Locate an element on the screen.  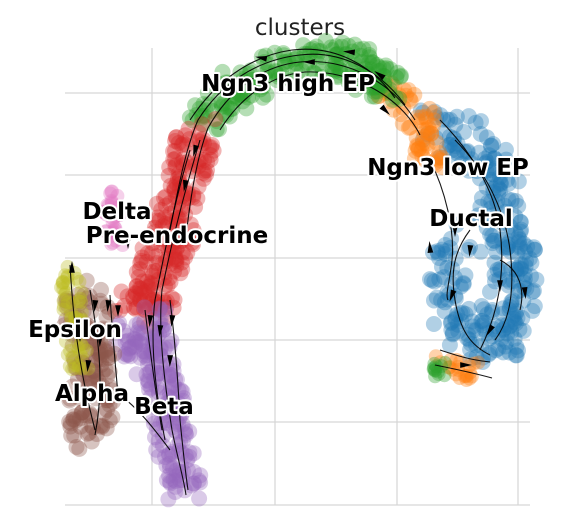
streamline-arrow is located at coordinates (349, 52).